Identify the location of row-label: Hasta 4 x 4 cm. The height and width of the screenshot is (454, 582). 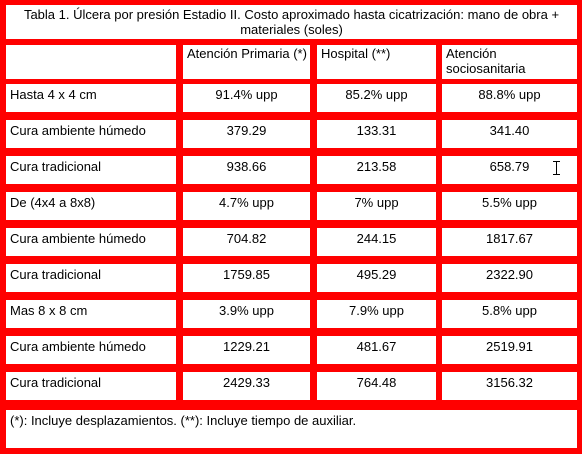
(91, 98).